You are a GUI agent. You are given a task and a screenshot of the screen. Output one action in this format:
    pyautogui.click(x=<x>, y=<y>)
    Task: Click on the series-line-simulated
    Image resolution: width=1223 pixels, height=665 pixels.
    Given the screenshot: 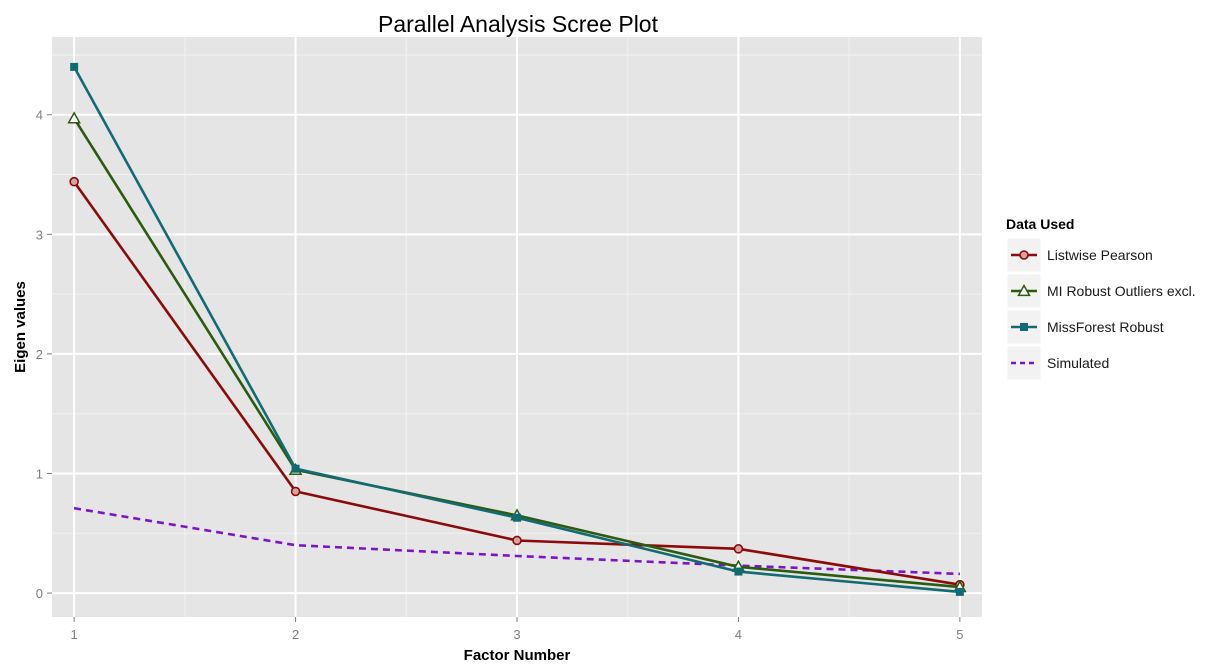 What is the action you would take?
    pyautogui.click(x=516, y=541)
    